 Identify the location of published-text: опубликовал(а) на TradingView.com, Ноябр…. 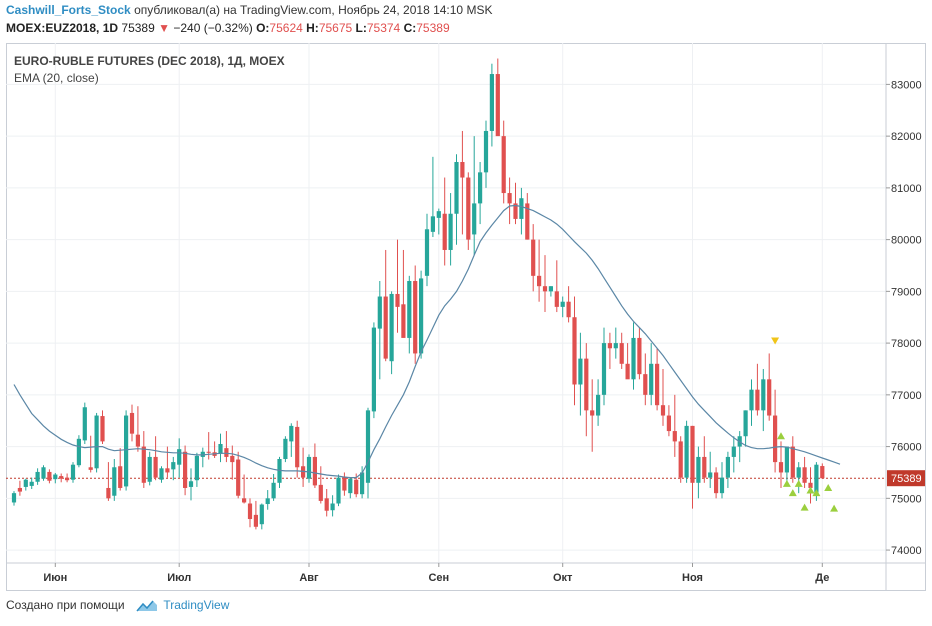
(313, 10).